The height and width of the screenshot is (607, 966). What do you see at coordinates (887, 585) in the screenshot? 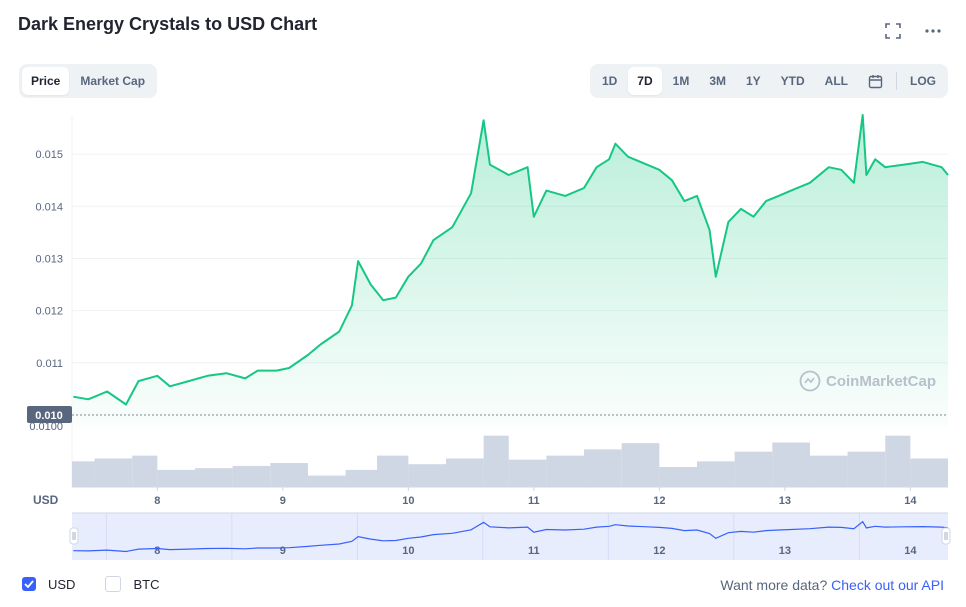
I see `api-link: Check out our API` at bounding box center [887, 585].